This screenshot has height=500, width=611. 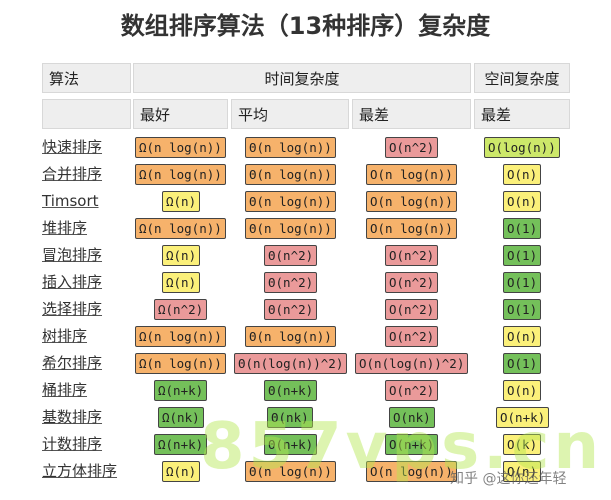 What do you see at coordinates (291, 363) in the screenshot?
I see `complexity-badge-avg: Θ(n(log(n))^2)` at bounding box center [291, 363].